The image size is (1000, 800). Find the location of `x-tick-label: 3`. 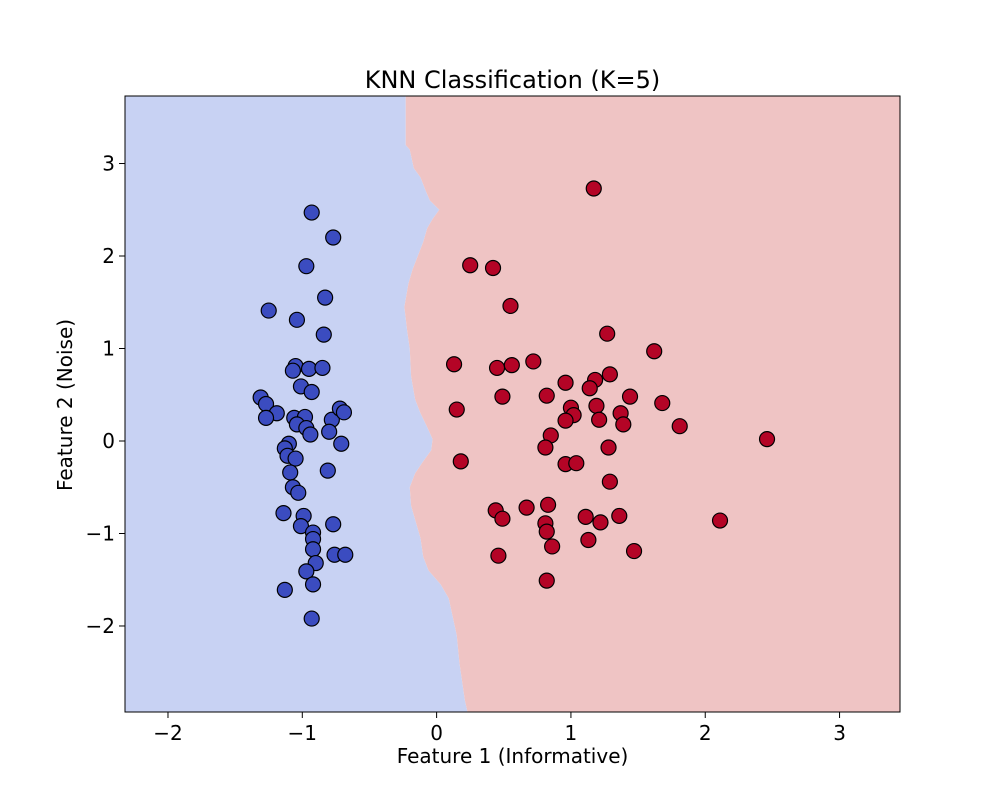

x-tick-label: 3 is located at coordinates (839, 733).